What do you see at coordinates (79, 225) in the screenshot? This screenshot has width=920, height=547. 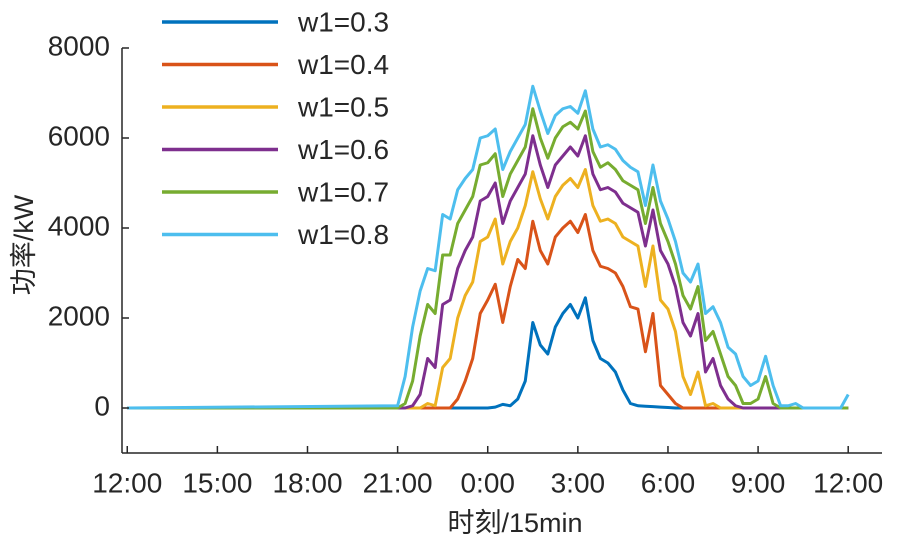 I see `y-tick-label: 4000` at bounding box center [79, 225].